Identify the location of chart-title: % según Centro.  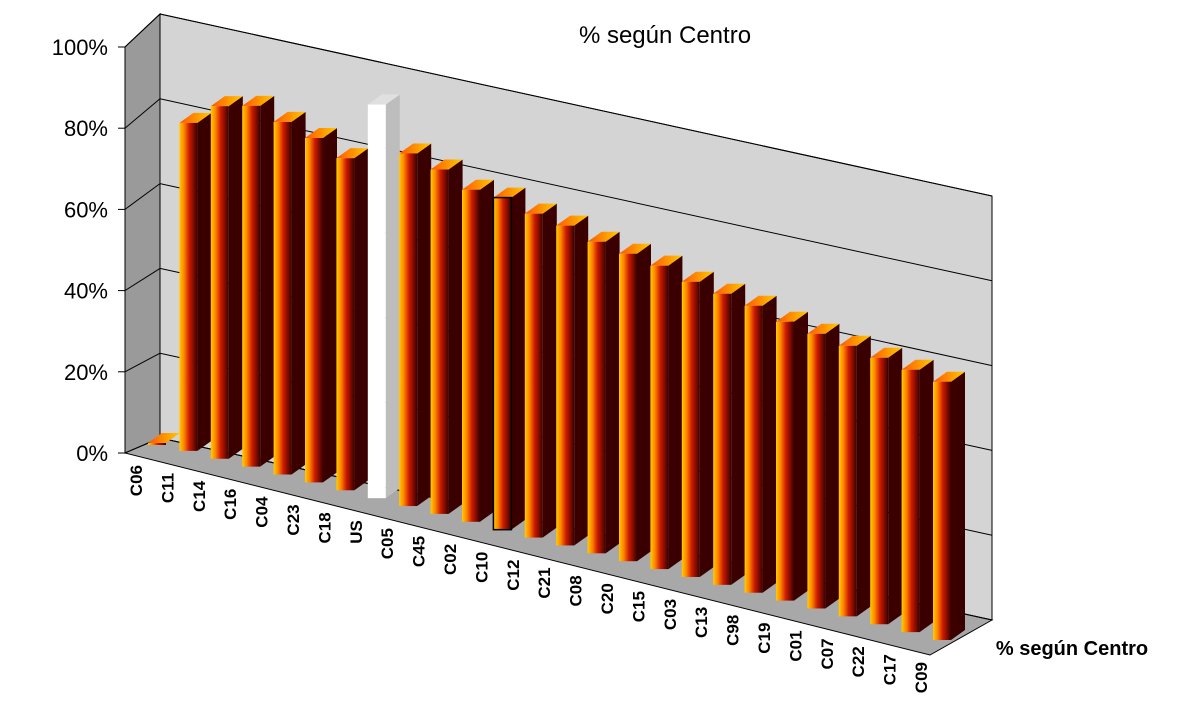
(665, 35).